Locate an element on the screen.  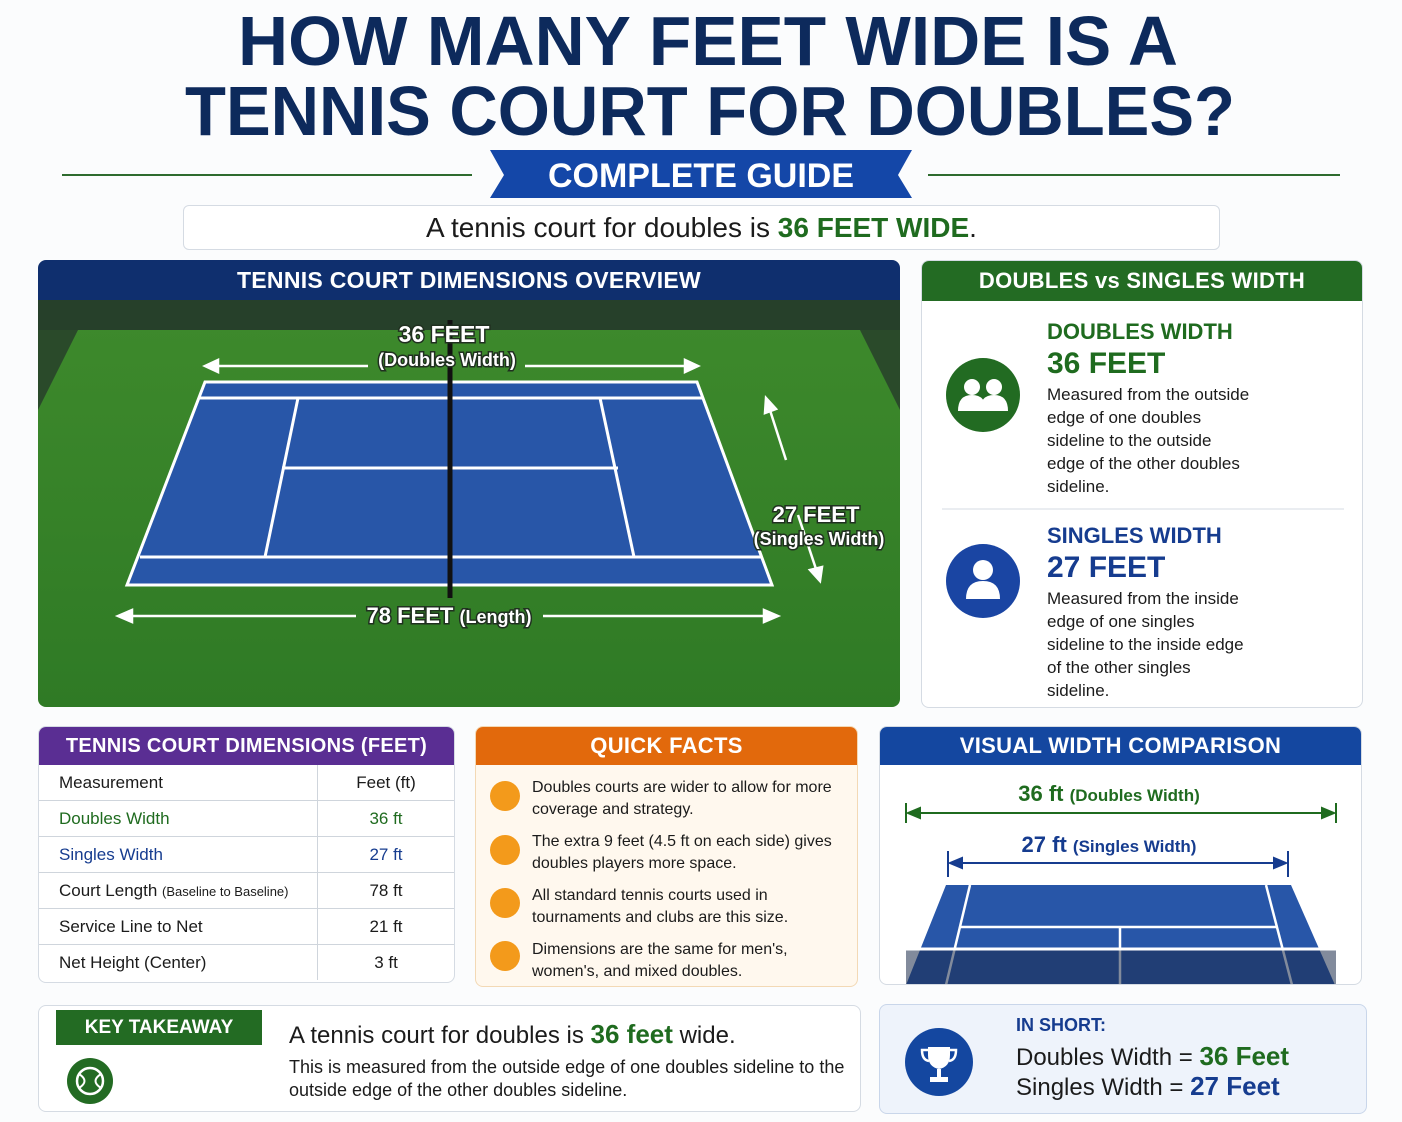
doubles-label: 36 ft (Doubles Width) is located at coordinates (1109, 793).